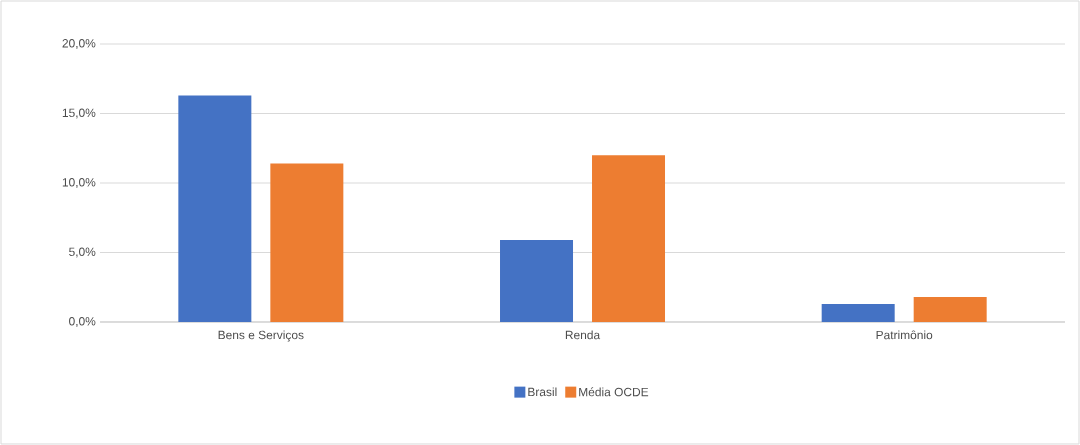 Image resolution: width=1080 pixels, height=445 pixels. What do you see at coordinates (79, 113) in the screenshot?
I see `y-tick-label: 15,0%` at bounding box center [79, 113].